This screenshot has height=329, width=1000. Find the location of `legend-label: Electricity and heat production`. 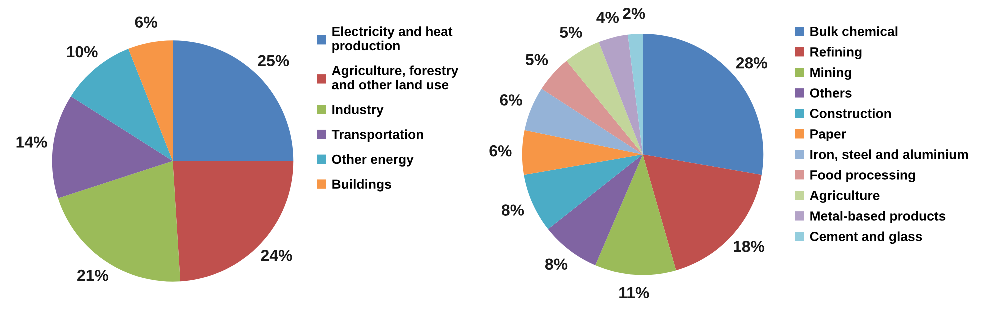

legend-label: Electricity and heat production is located at coordinates (392, 40).